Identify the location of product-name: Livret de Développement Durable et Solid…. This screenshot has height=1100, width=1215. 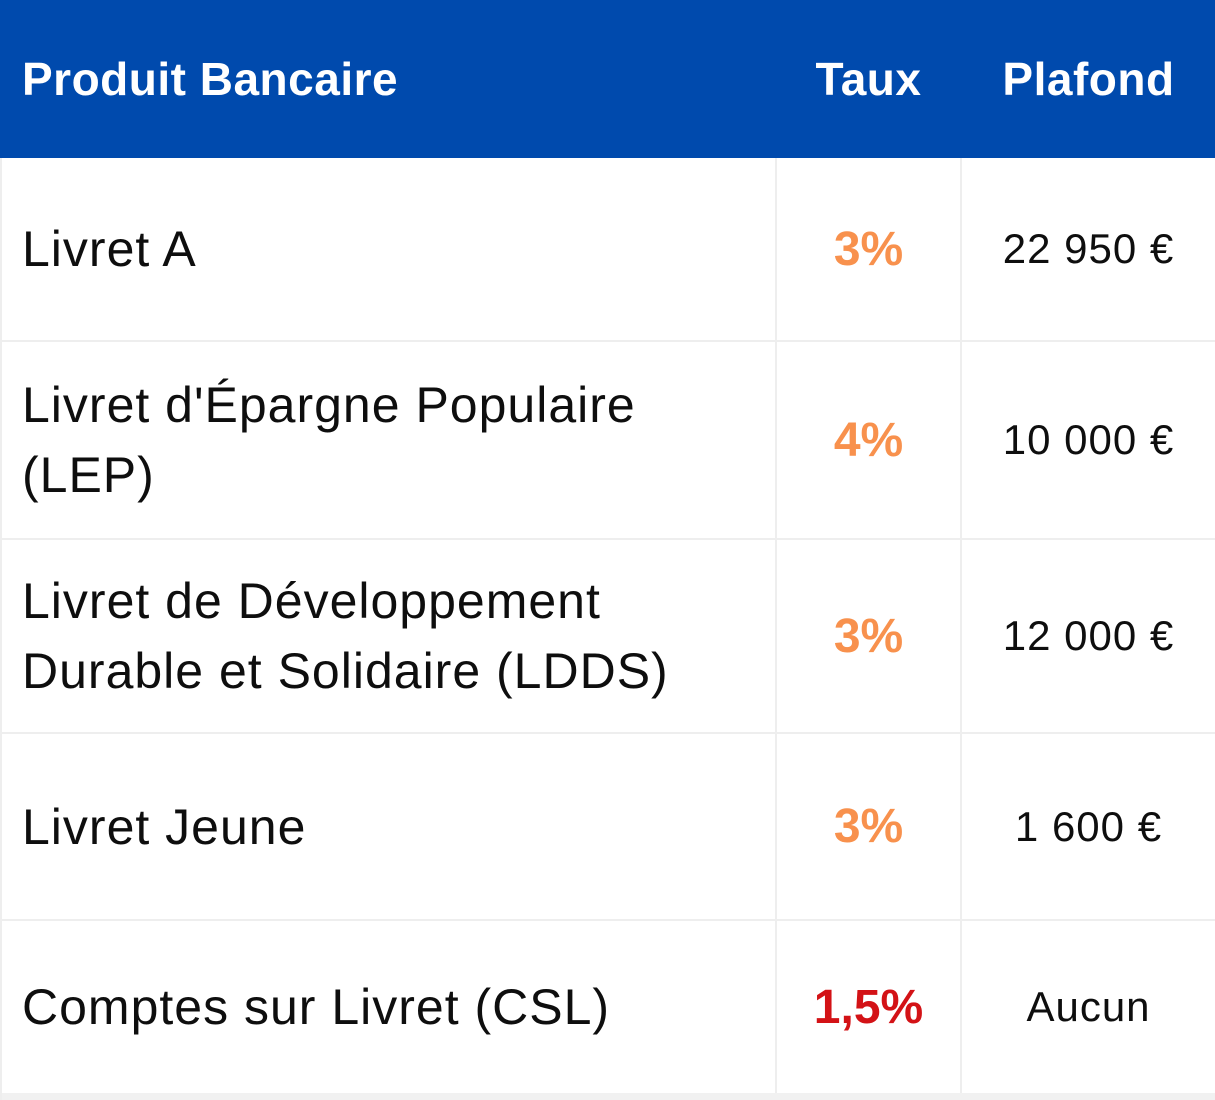
(388, 636).